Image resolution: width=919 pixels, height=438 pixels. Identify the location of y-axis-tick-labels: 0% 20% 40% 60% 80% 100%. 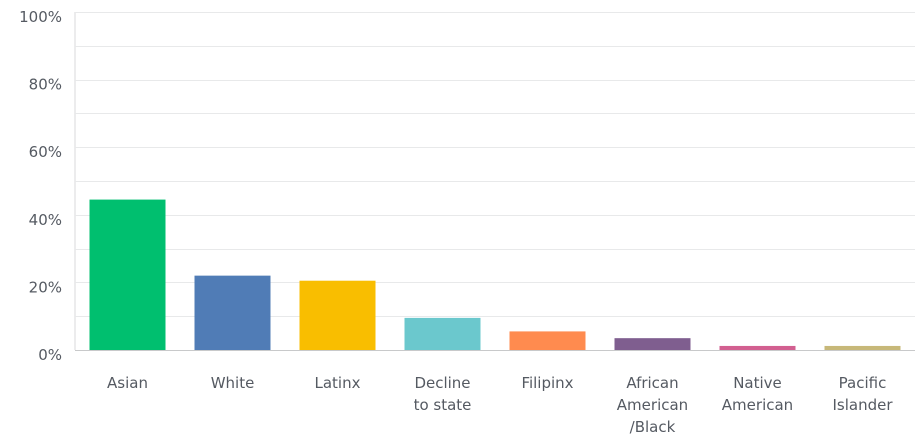
(40, 186).